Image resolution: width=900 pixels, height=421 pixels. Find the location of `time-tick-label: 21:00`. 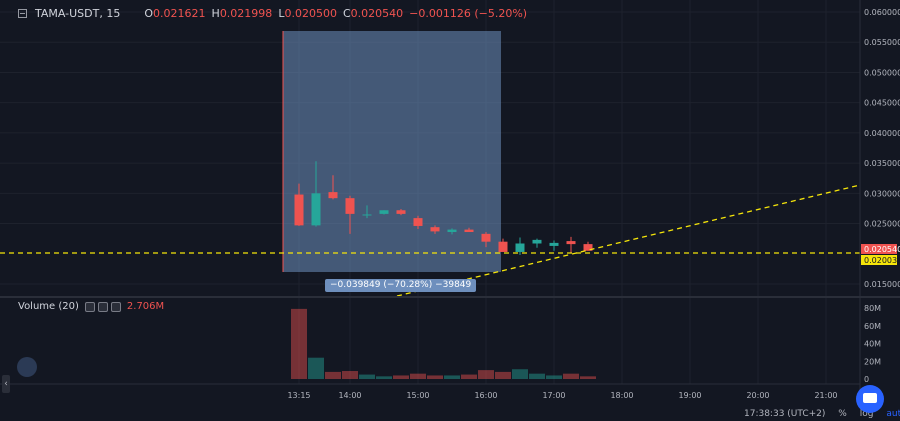

time-tick-label: 21:00 is located at coordinates (825, 395).